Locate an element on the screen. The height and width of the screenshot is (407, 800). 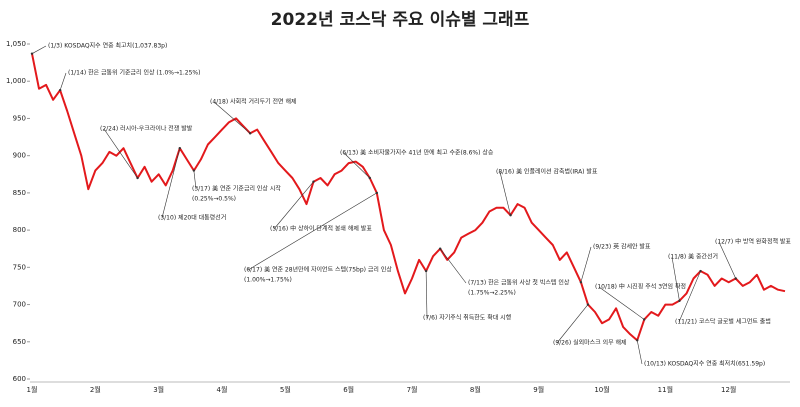
x-tick-label: 1월 is located at coordinates (32, 389).